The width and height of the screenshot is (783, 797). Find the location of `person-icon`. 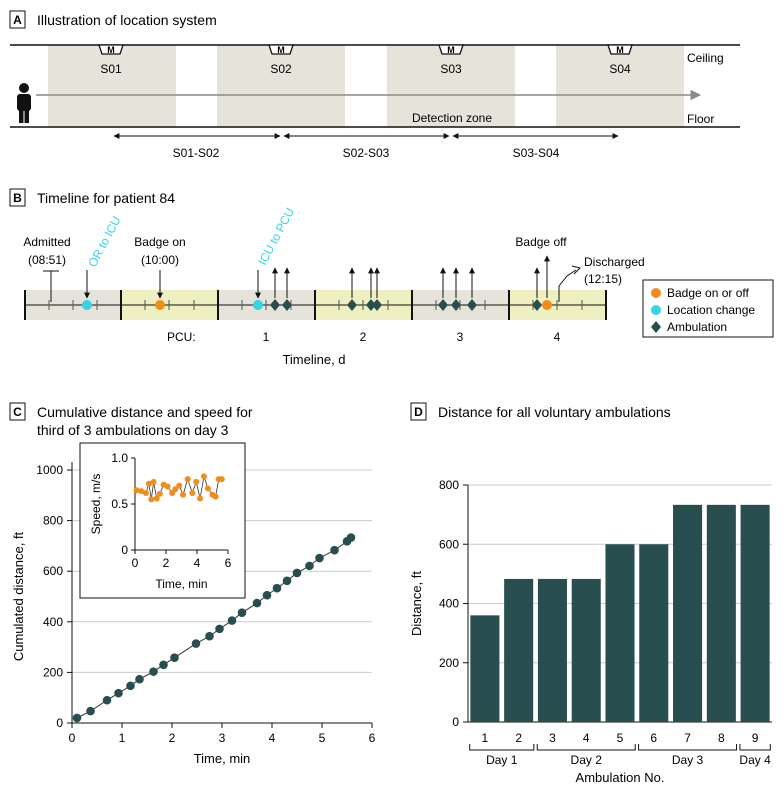

person-icon is located at coordinates (24, 103).